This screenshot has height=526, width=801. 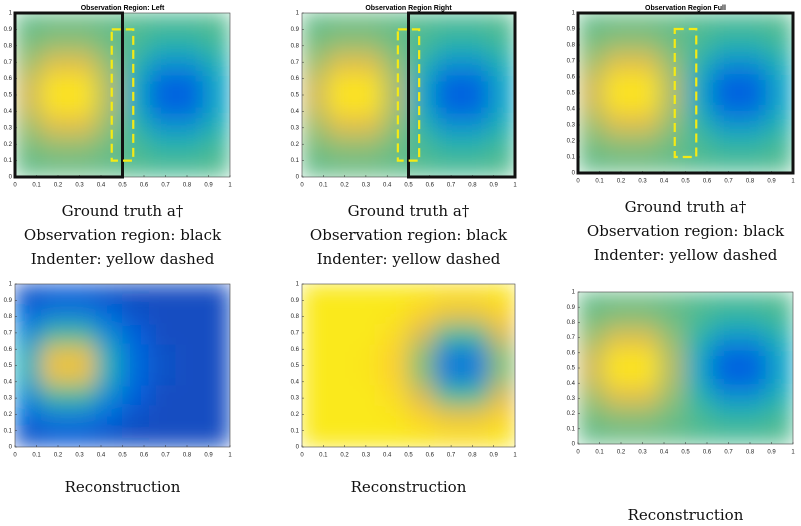 What do you see at coordinates (571, 46) in the screenshot?
I see `y-tick-label: 0.8` at bounding box center [571, 46].